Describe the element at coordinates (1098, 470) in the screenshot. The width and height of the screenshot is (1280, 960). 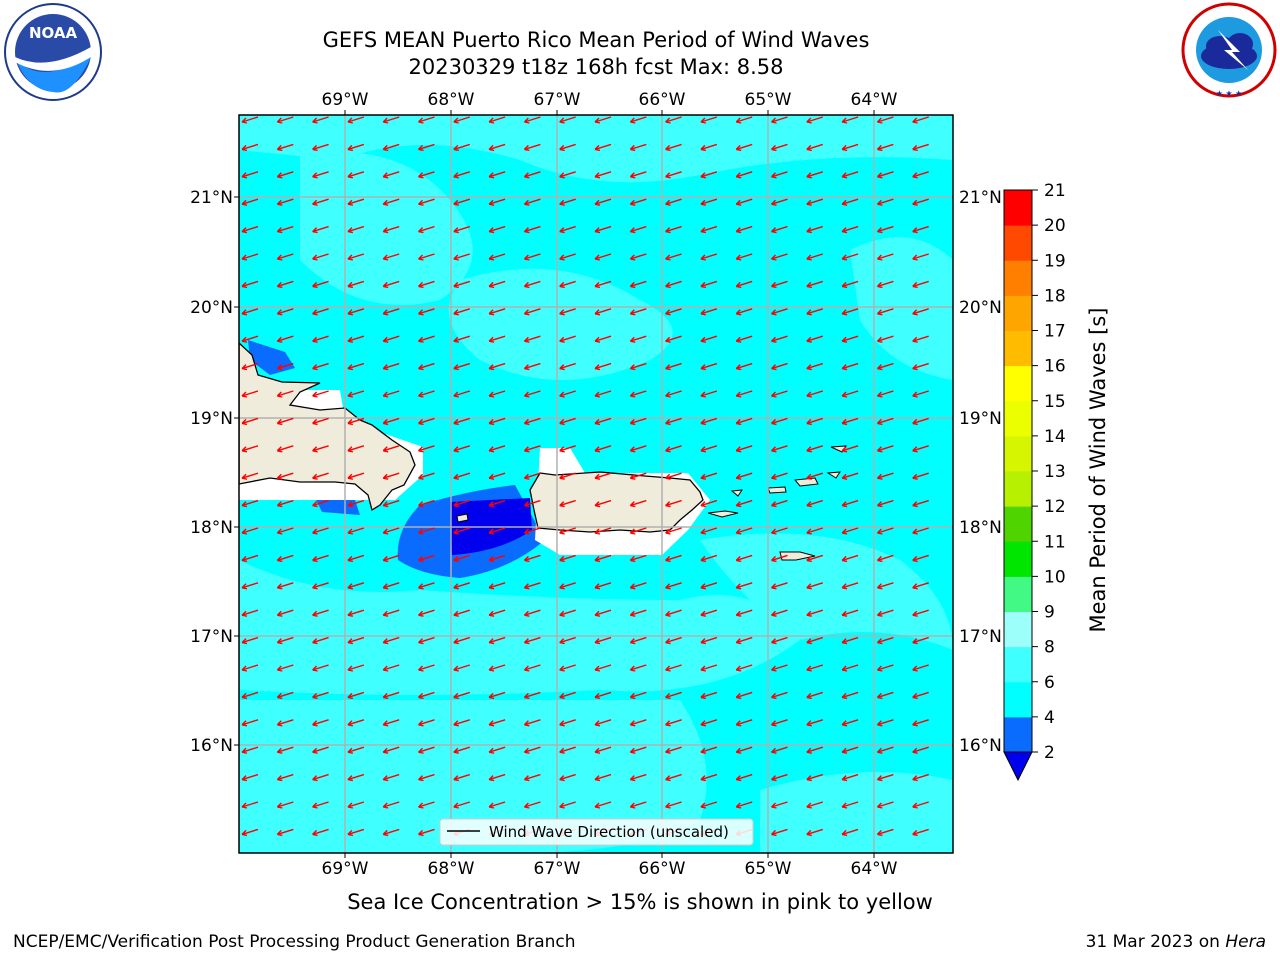
I see `colorbar-label: Mean Period of Wind Waves [s]` at that location.